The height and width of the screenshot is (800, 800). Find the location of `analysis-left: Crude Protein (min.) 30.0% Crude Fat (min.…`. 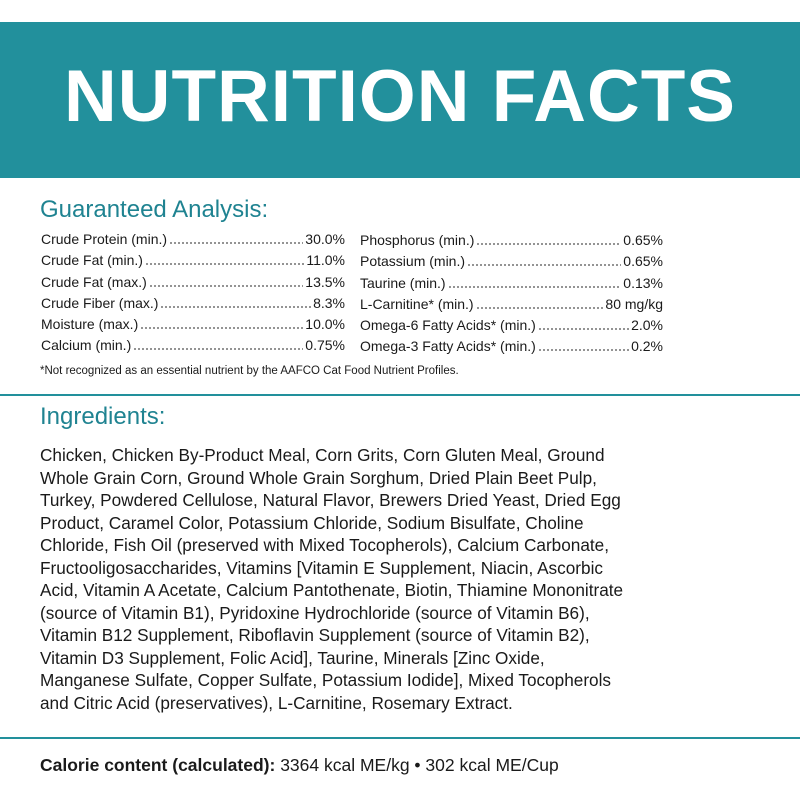

analysis-left: Crude Protein (min.) 30.0% Crude Fat (min.… is located at coordinates (193, 293).